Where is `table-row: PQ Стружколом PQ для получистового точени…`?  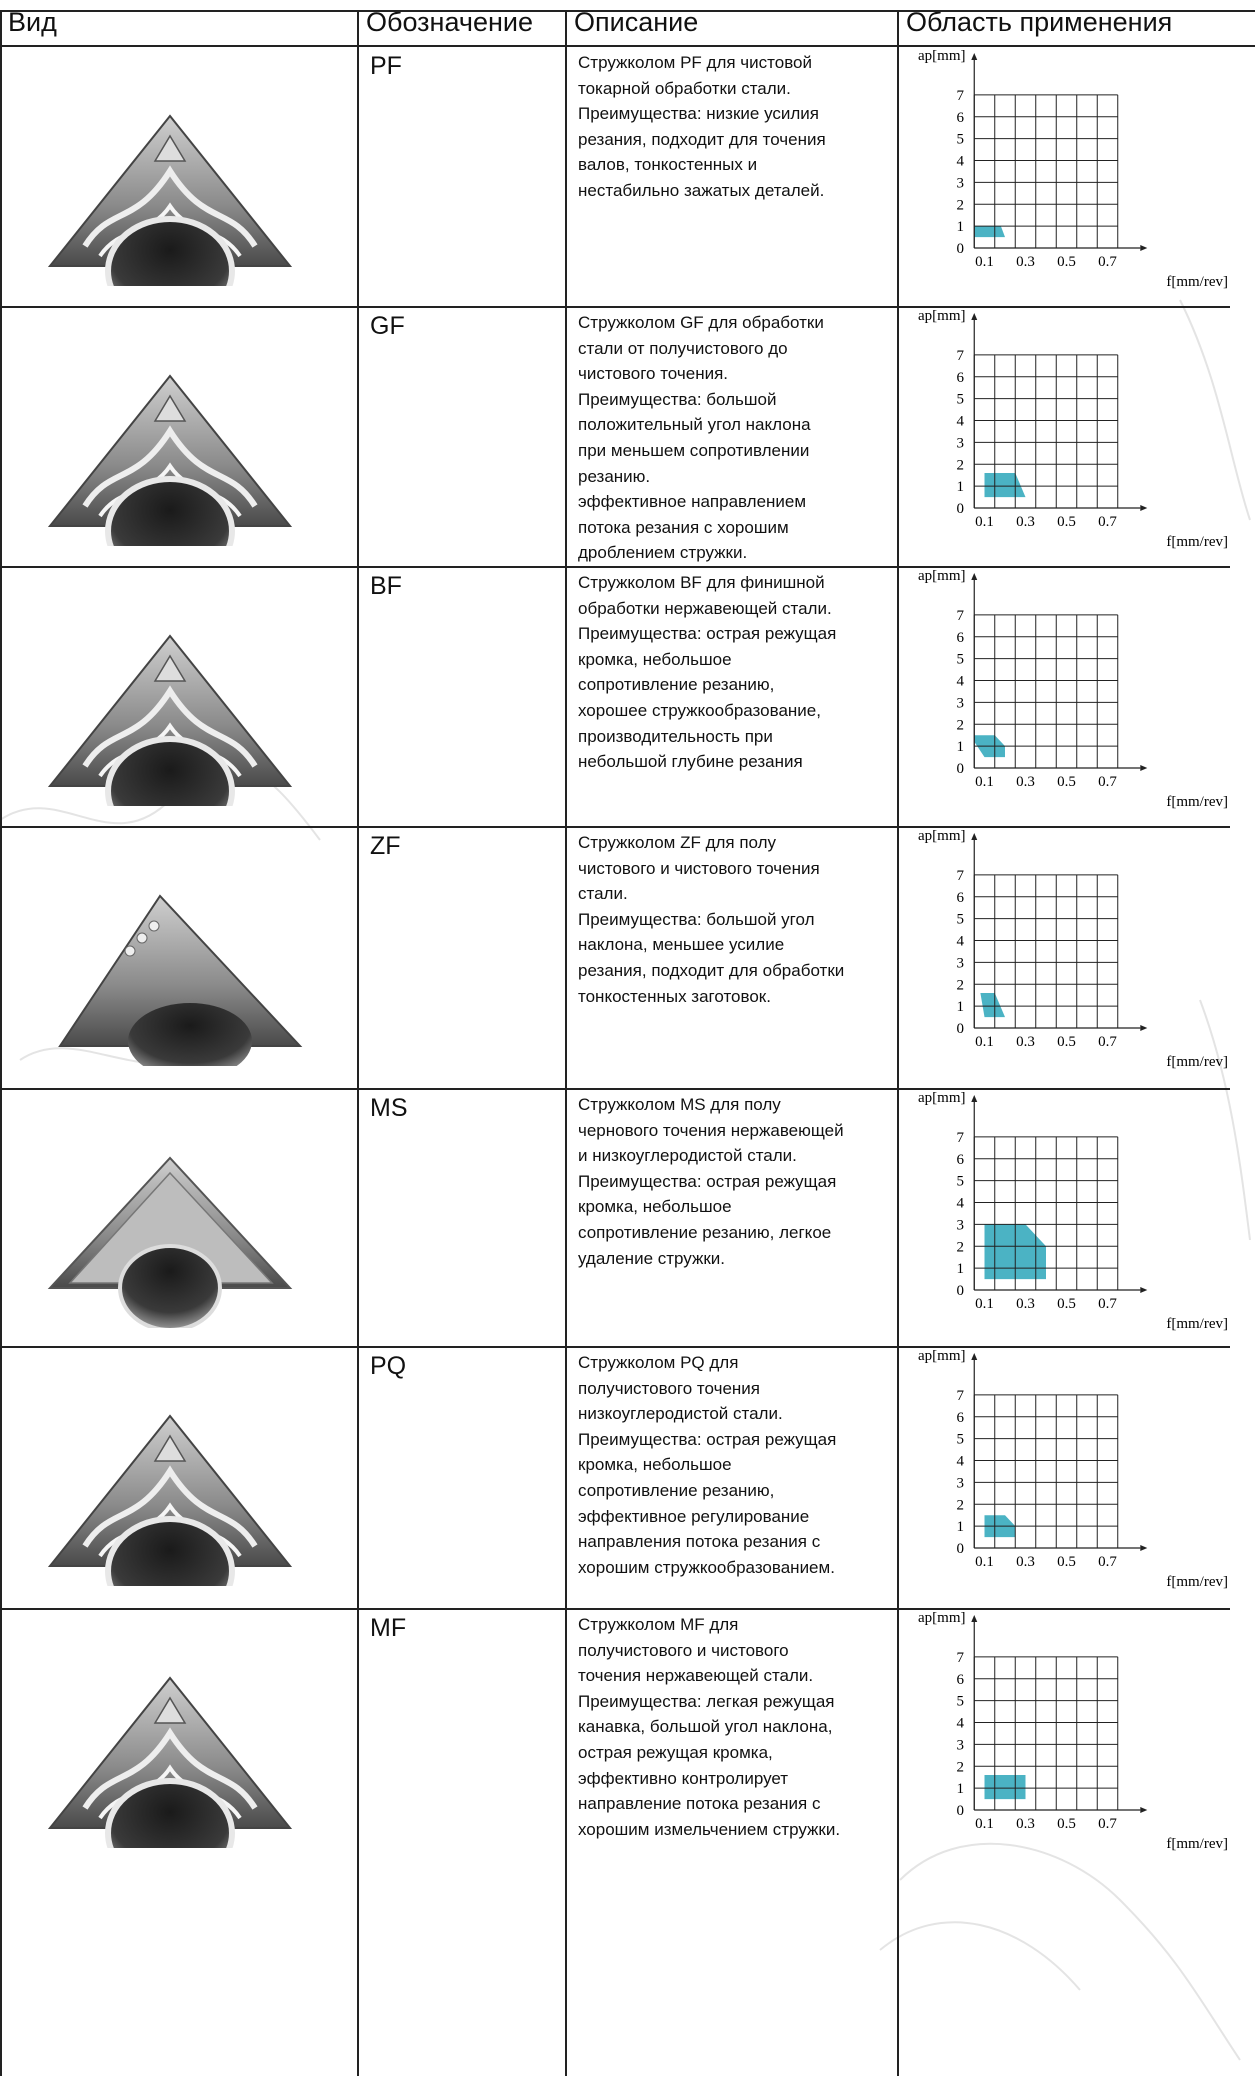
table-row: PQ Стружколом PQ для получистового точени… is located at coordinates (627, 1477).